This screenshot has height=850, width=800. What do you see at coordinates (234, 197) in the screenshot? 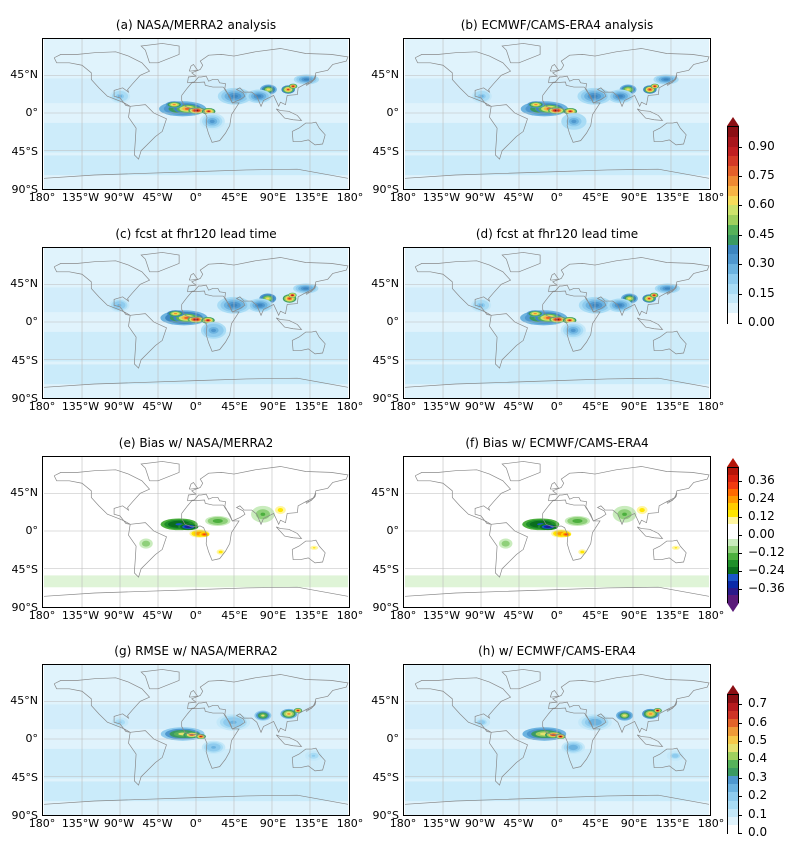
I see `lon-label: 45°E` at bounding box center [234, 197].